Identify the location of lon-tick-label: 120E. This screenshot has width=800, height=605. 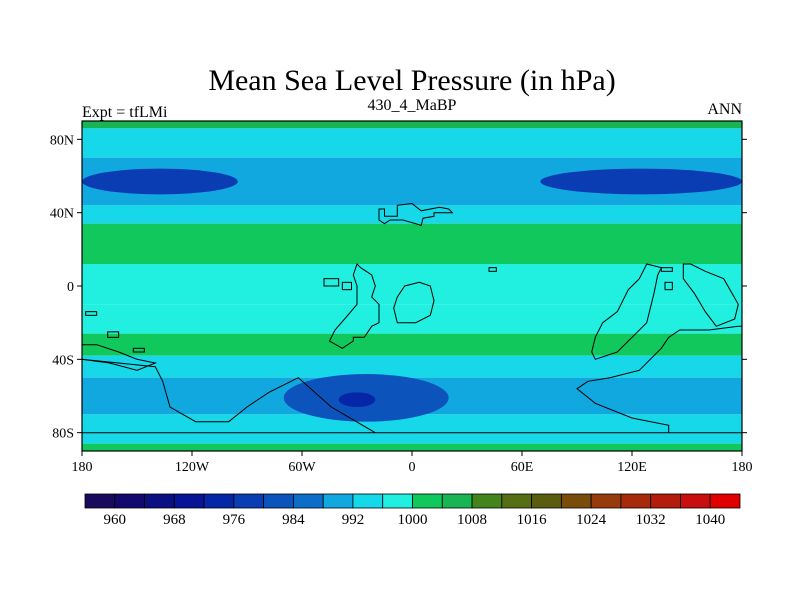
(632, 467).